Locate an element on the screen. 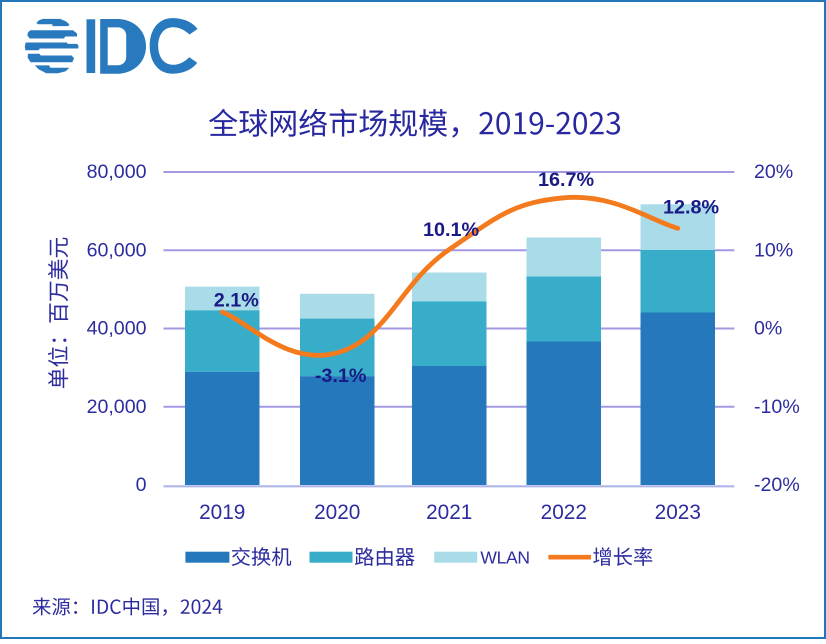 This screenshot has height=644, width=826. svg-text: 2021 is located at coordinates (449, 512).